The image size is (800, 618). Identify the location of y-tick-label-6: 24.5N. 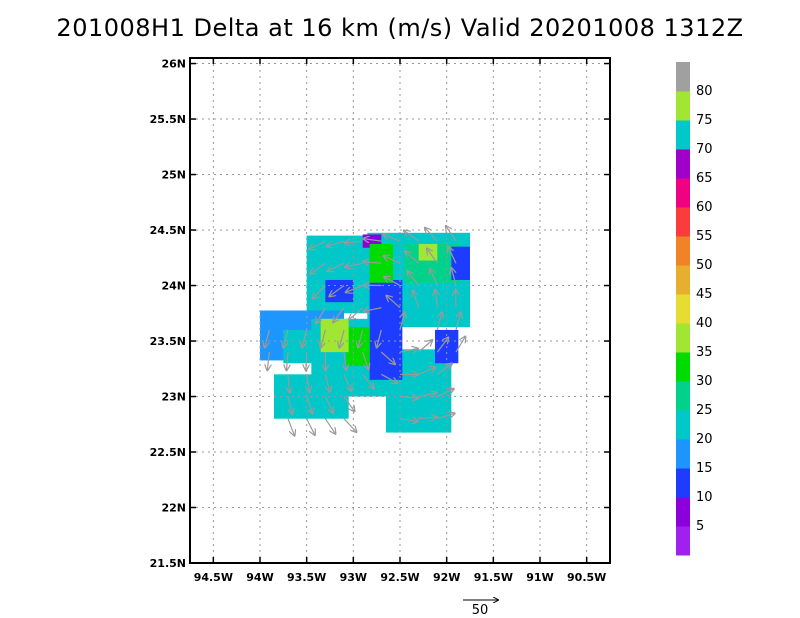
(168, 230).